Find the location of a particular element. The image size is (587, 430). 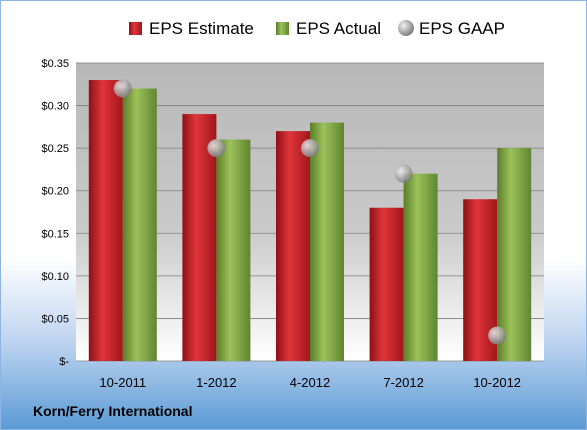

x-axis-categories: 10-2011 1-2012 4-2012 7-2012 10-2012 is located at coordinates (310, 382).